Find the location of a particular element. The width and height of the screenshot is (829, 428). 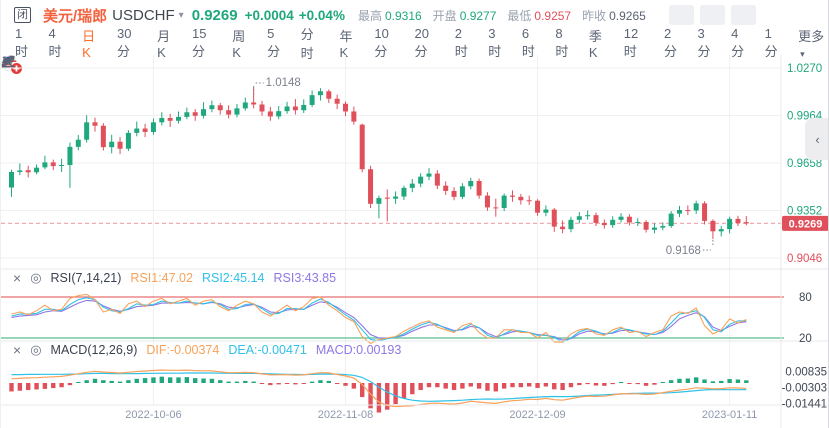

timeframe-4时: 4时 is located at coordinates (55, 42).